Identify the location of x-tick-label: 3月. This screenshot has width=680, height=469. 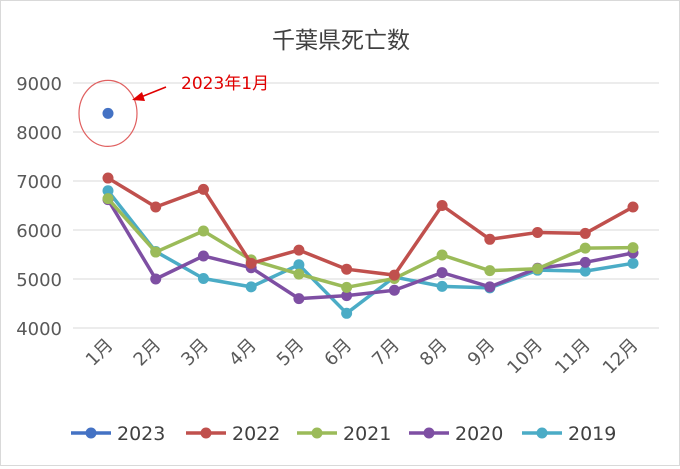
(195, 353).